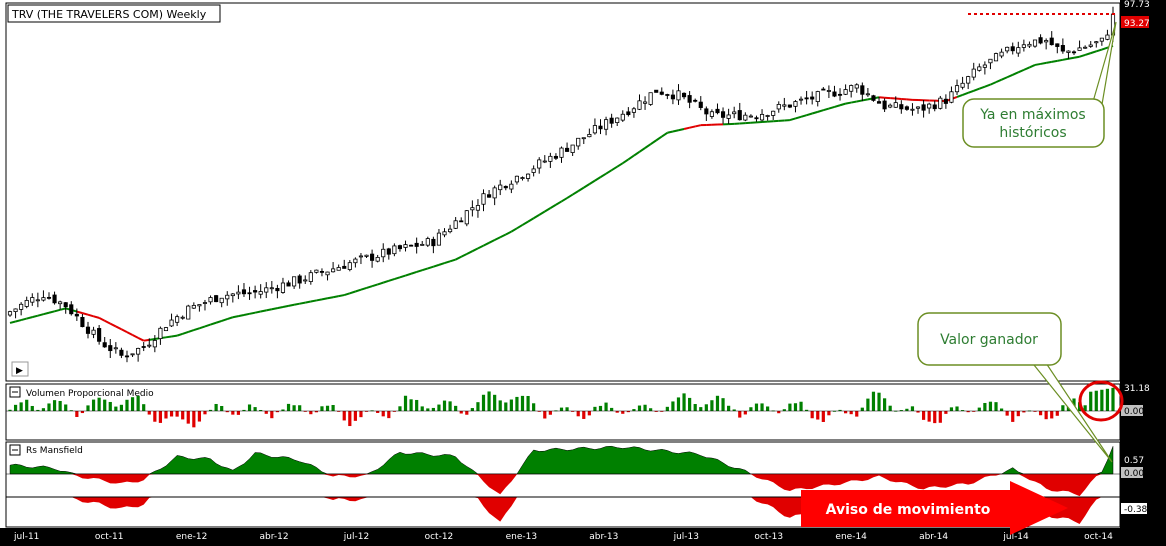  I want to click on rs-negative-area, so click(561, 485).